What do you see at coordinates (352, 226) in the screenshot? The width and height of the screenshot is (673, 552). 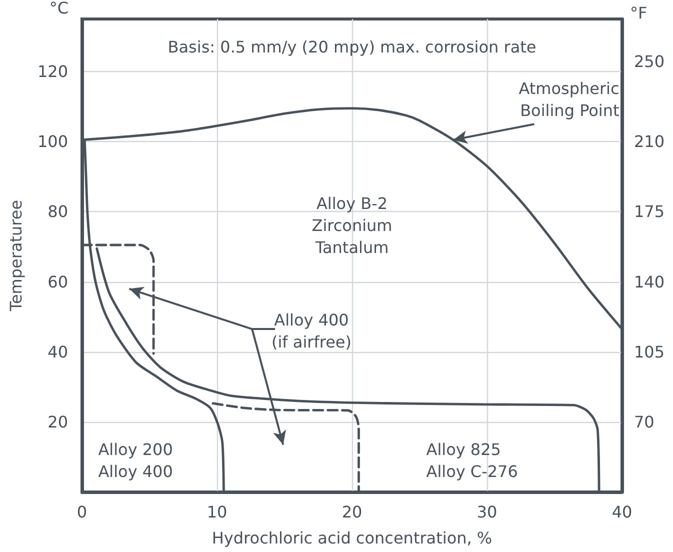 I see `annotation: Alloy B-2 Zirconium Tantalum` at bounding box center [352, 226].